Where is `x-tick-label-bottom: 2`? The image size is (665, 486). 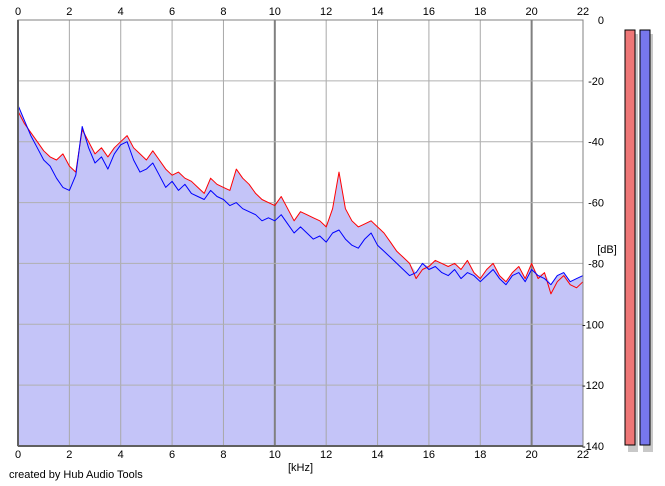
x-tick-label-bottom: 2 is located at coordinates (69, 455).